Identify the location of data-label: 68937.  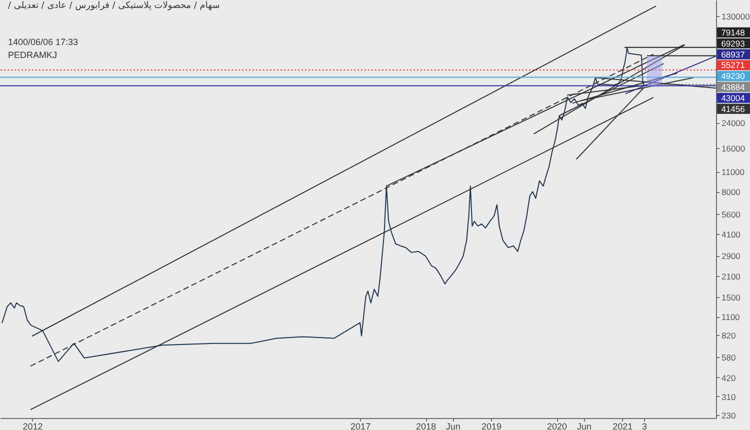
(733, 54).